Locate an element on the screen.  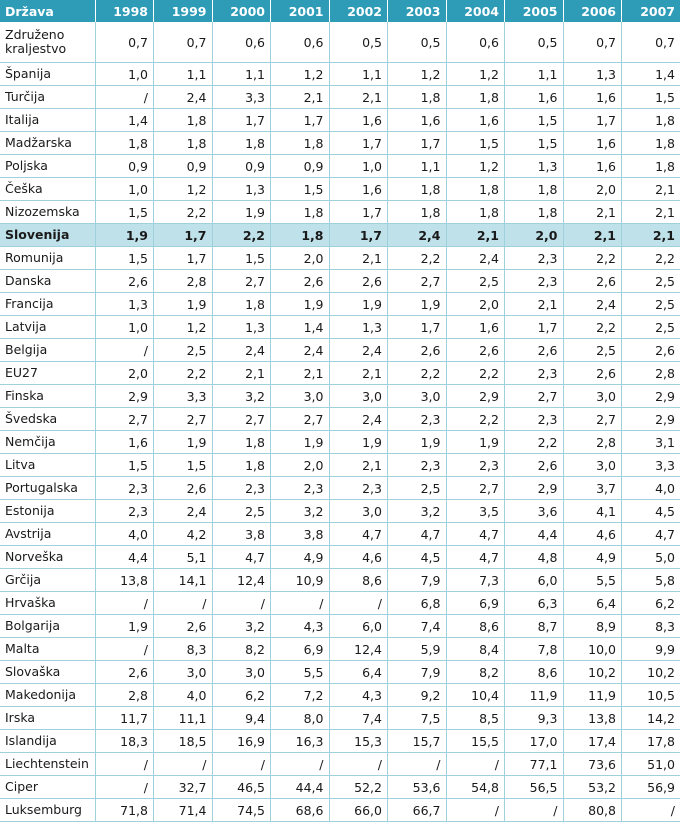
table-row: Madžarska 1,8 1,8 1,8 1,8 1,7 1,7 1,5 1,5 1,6 1,8 is located at coordinates (340, 143).